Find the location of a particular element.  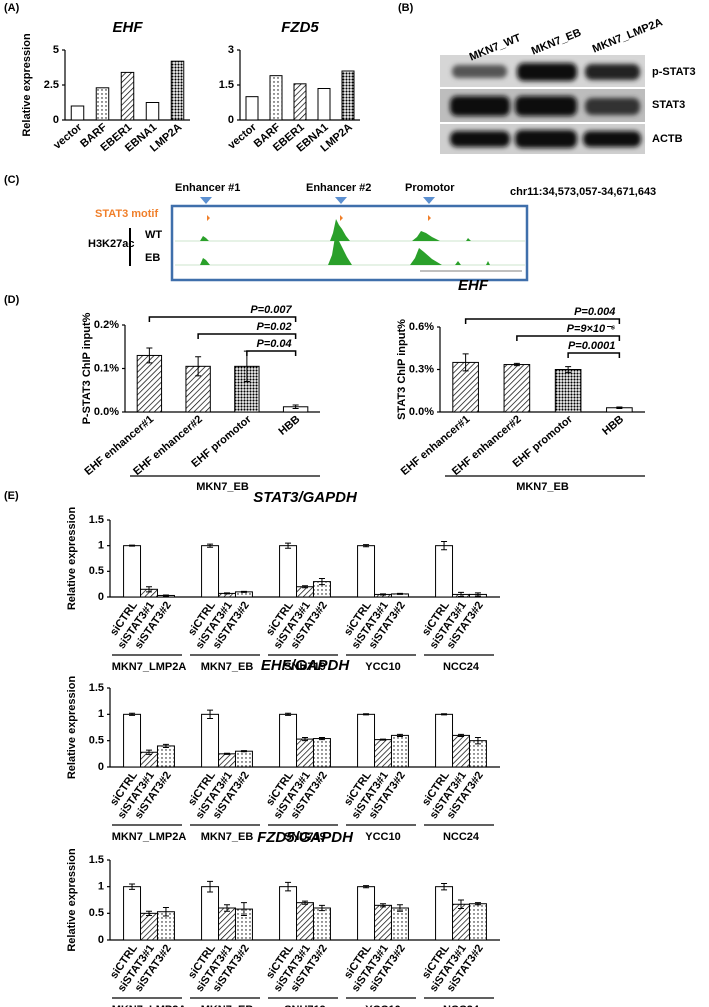

x-tick-label: HBB is located at coordinates (613, 425).